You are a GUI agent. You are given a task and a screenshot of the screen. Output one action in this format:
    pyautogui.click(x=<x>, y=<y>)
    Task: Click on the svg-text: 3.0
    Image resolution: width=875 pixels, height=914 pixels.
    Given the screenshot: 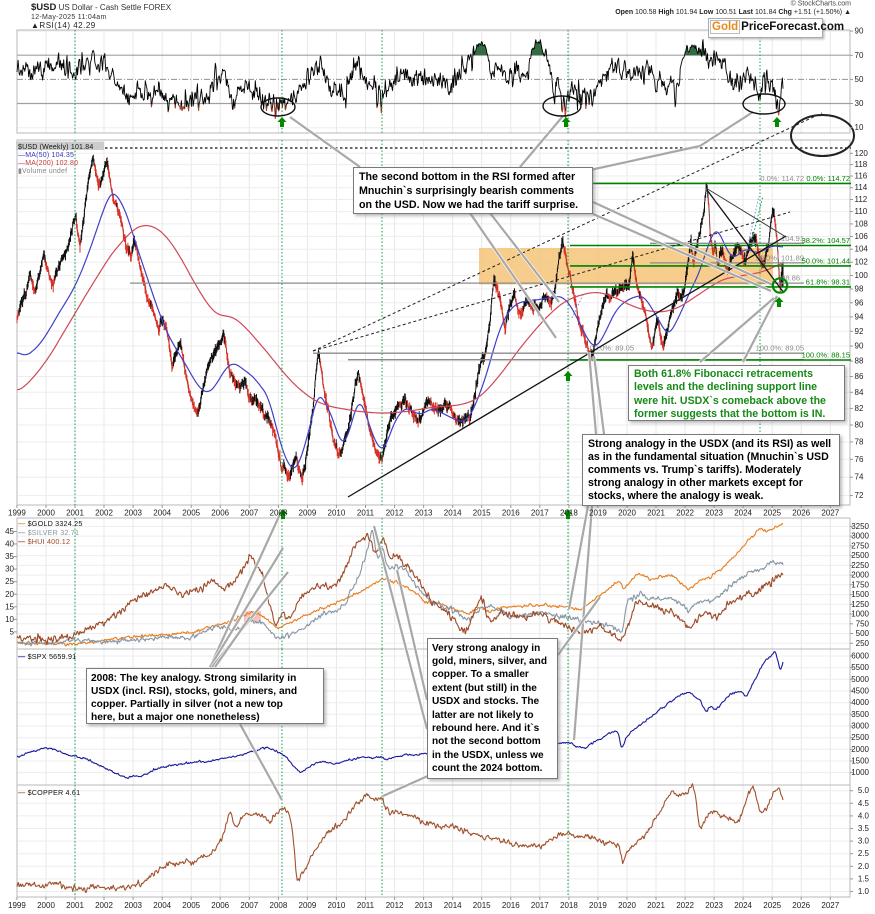 What is the action you would take?
    pyautogui.click(x=864, y=841)
    